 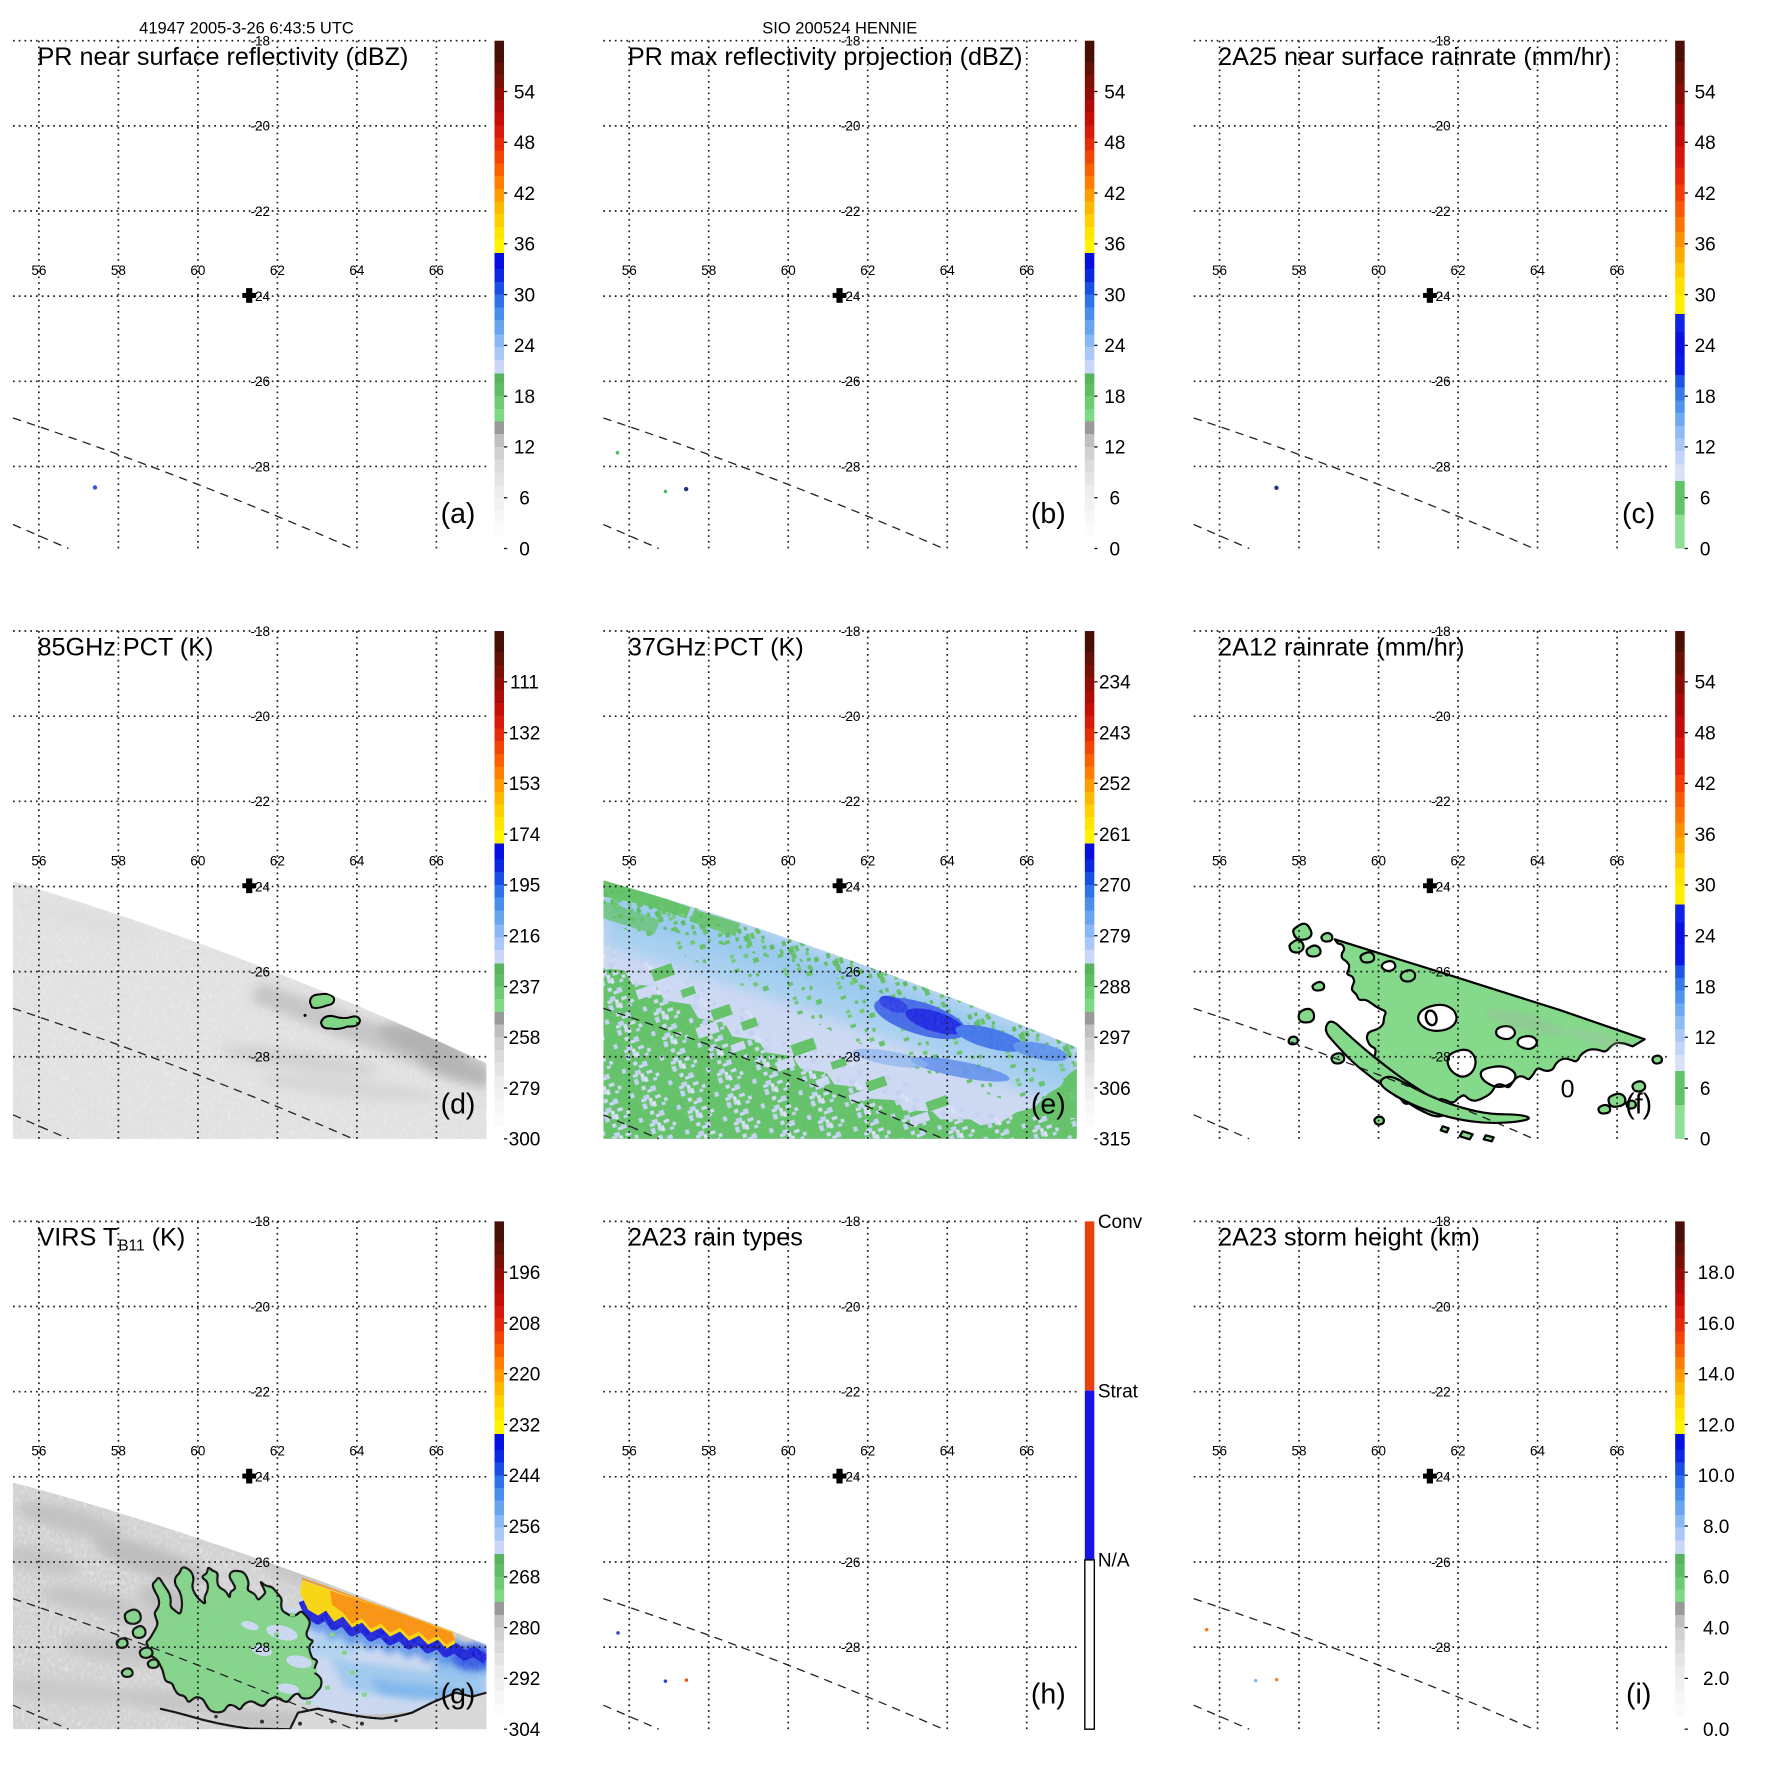 What do you see at coordinates (1048, 1104) in the screenshot?
I see `svg-text: (e)` at bounding box center [1048, 1104].